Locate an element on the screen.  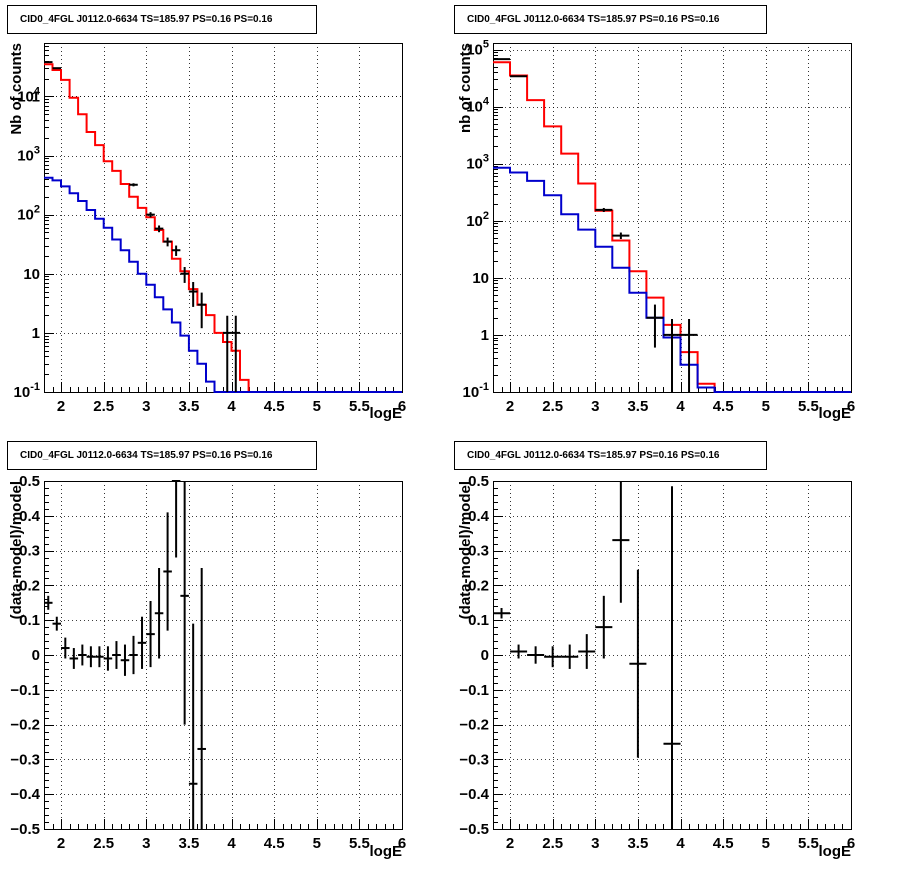
x-tick-label: 4 is located at coordinates (231, 406).